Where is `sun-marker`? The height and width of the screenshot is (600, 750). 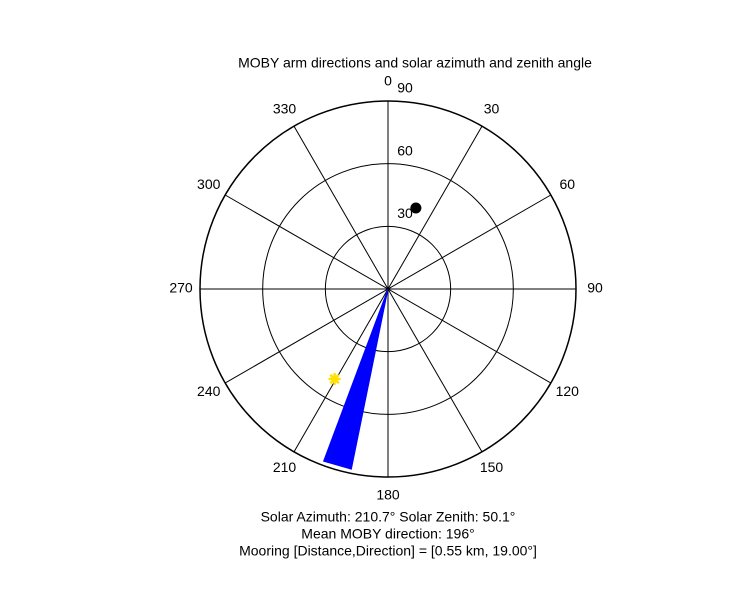 sun-marker is located at coordinates (334, 378).